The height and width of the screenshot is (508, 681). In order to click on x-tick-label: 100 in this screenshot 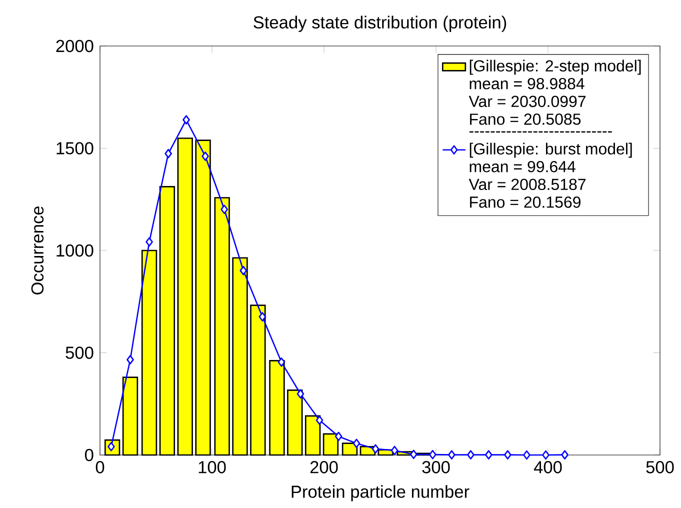, I will do `click(212, 467)`.